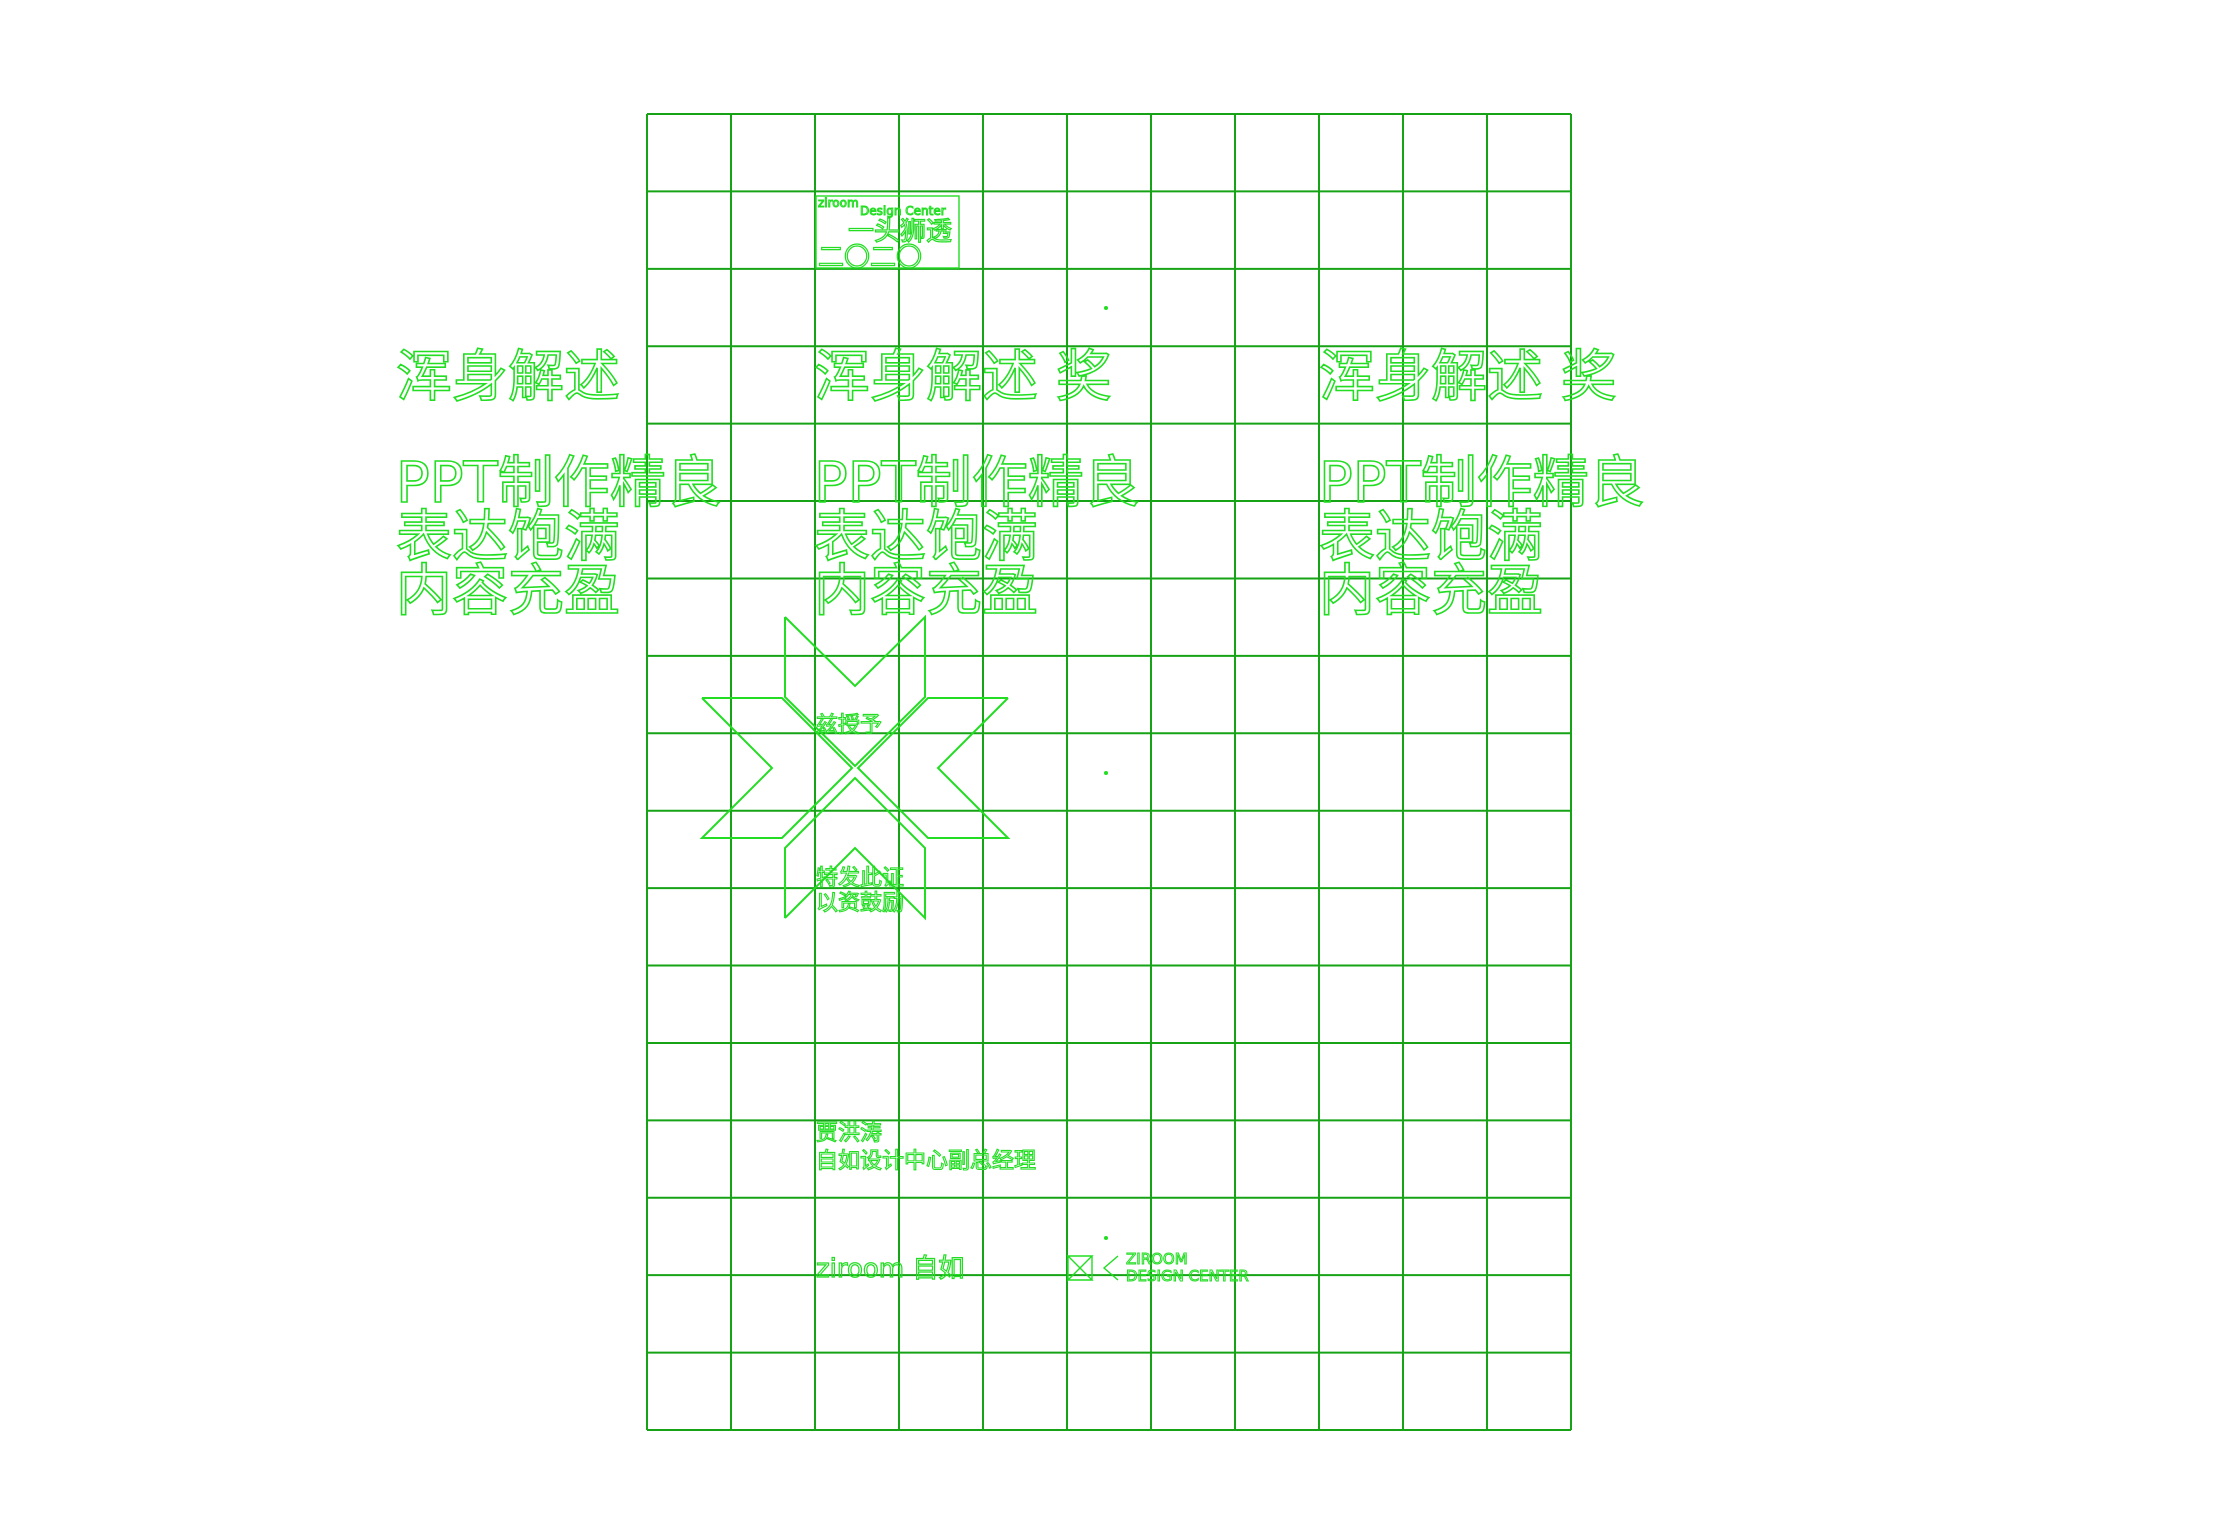 The width and height of the screenshot is (2238, 1524). What do you see at coordinates (838, 203) in the screenshot?
I see `badge-brand: ziroom` at bounding box center [838, 203].